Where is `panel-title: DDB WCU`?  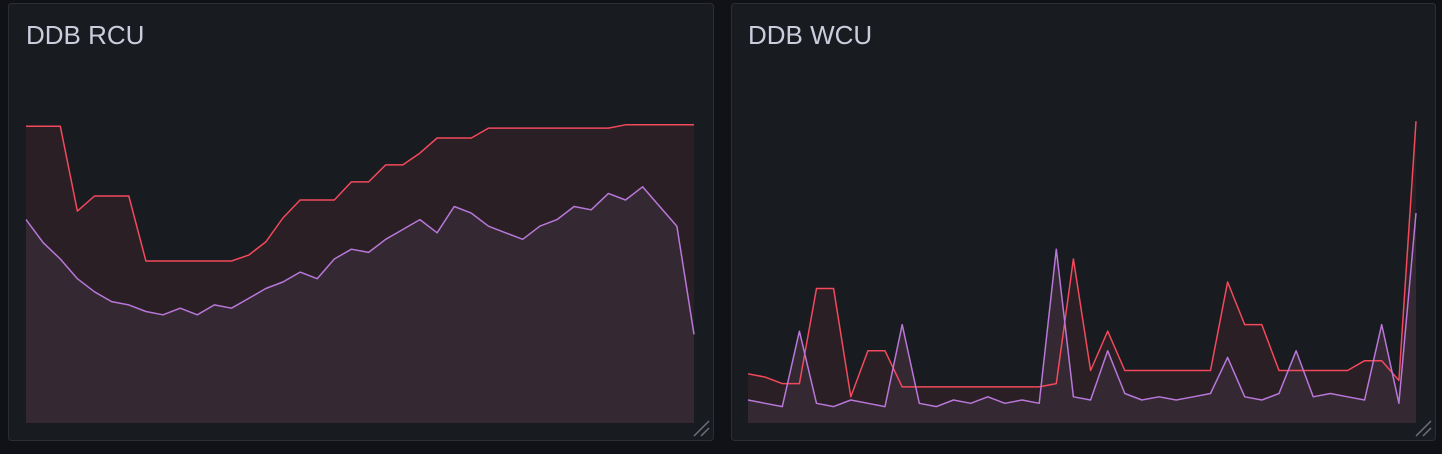 panel-title: DDB WCU is located at coordinates (810, 35).